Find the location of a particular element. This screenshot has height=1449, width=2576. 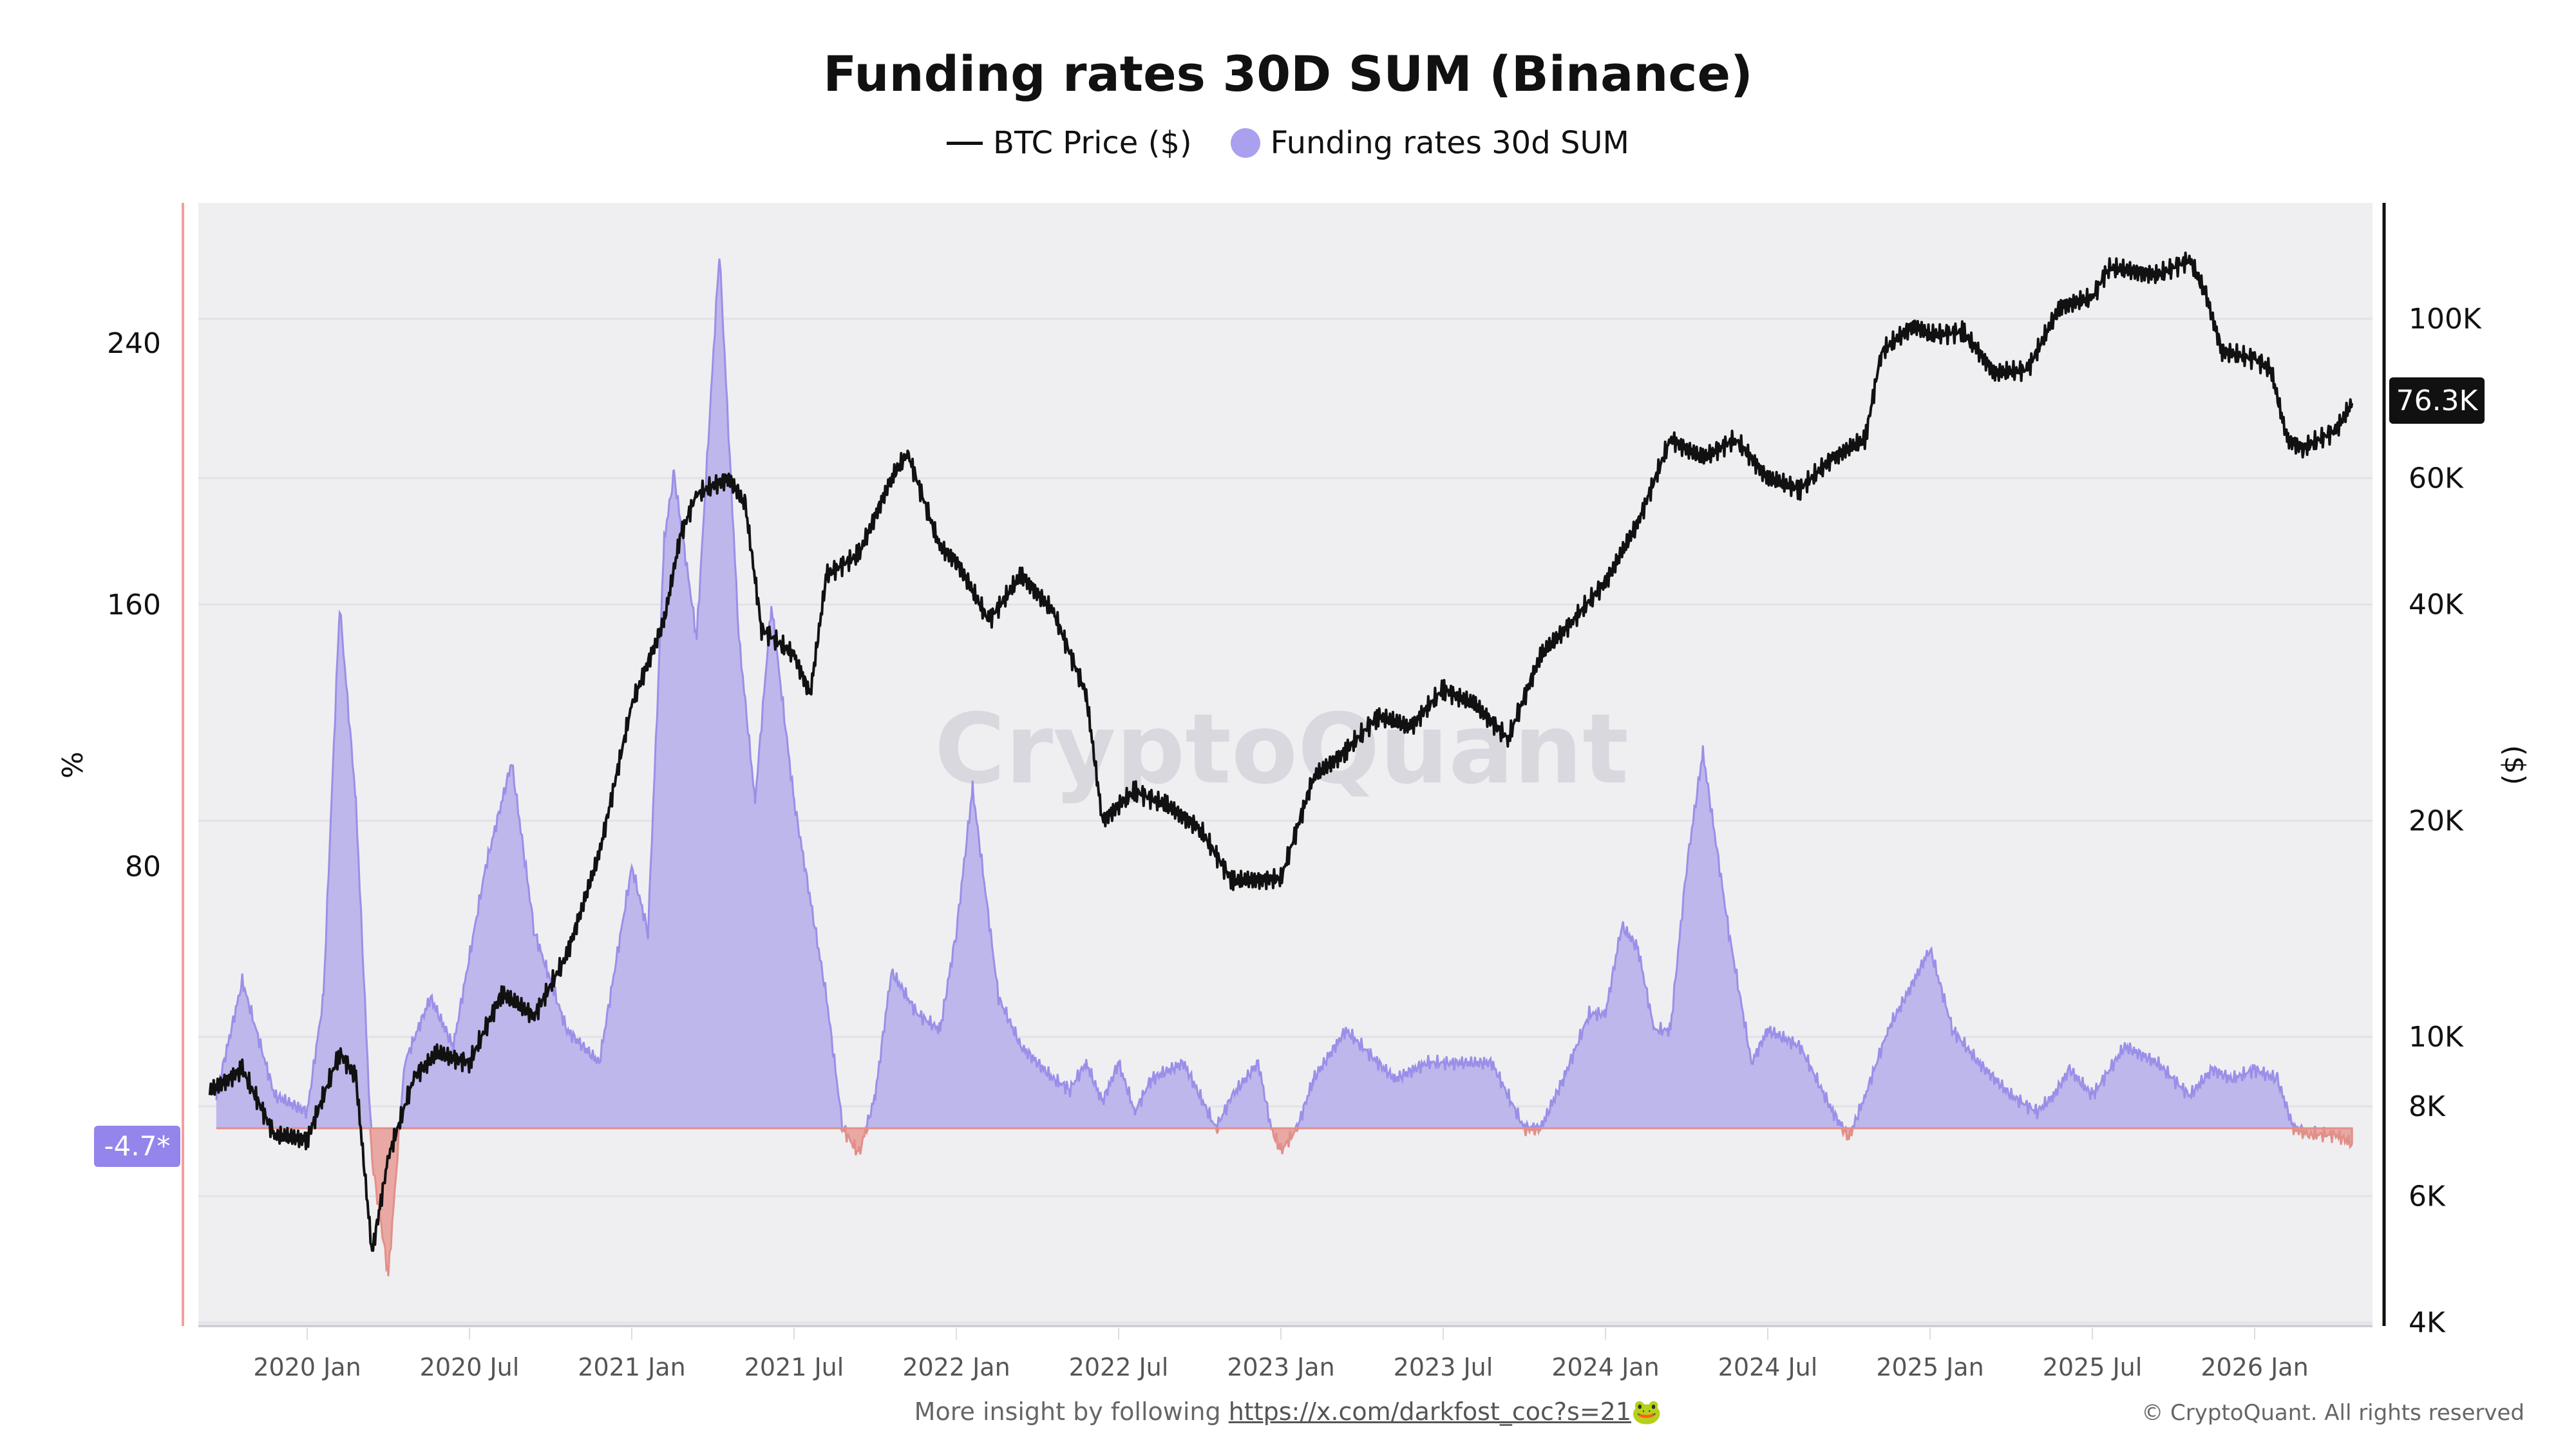

current-price-label: 76.3K is located at coordinates (2437, 400).